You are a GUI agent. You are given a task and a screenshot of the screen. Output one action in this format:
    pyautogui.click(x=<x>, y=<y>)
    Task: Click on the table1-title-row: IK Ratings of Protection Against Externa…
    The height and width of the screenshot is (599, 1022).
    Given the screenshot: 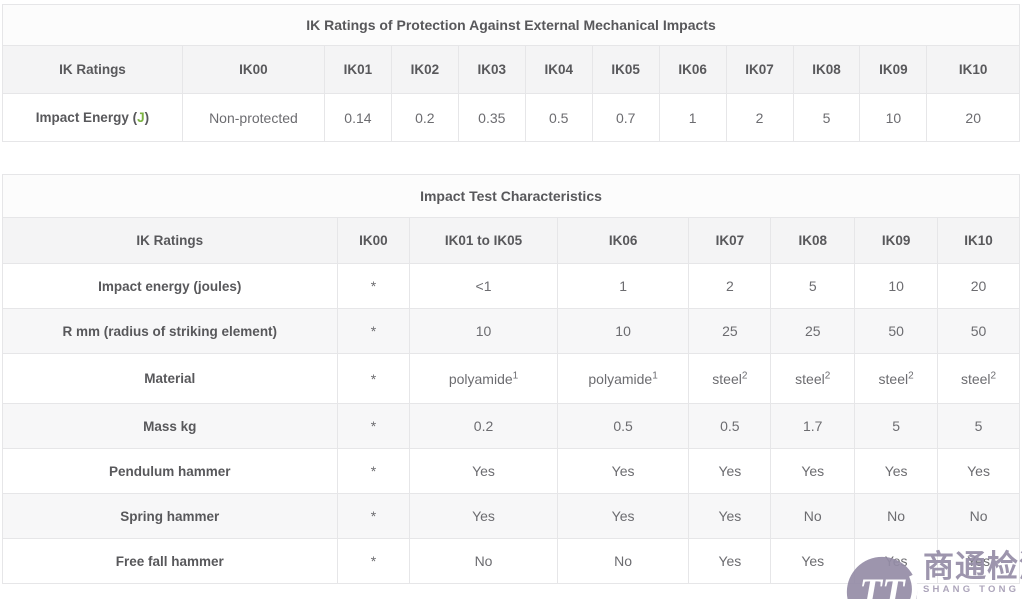 What is the action you would take?
    pyautogui.click(x=511, y=25)
    